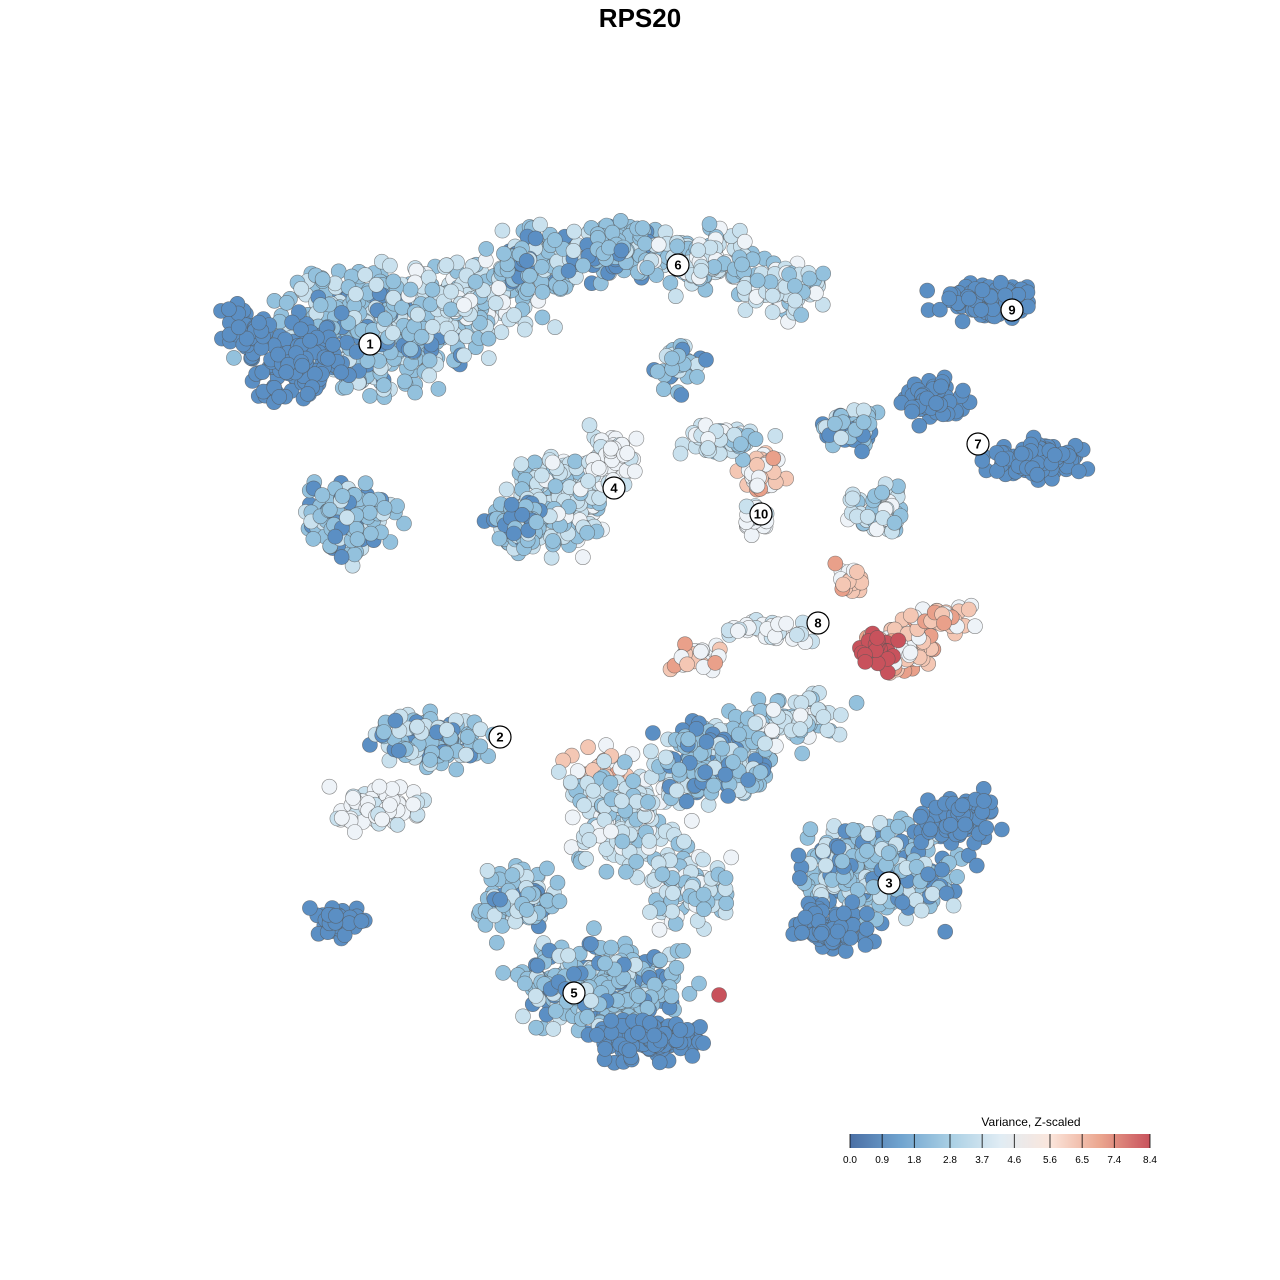 The width and height of the screenshot is (1280, 1280). I want to click on cluster-label-6: 6, so click(678, 265).